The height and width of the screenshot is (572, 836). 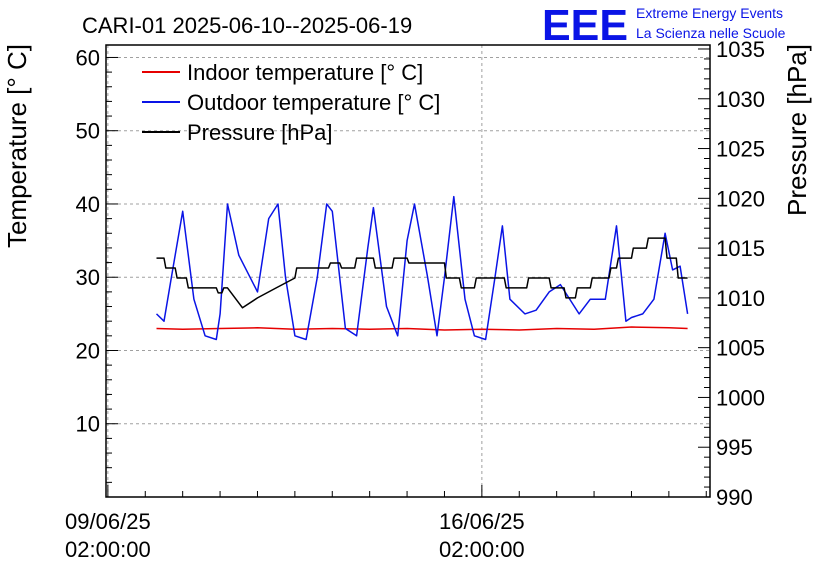 I want to click on y2-tick-label: 995, so click(x=734, y=447).